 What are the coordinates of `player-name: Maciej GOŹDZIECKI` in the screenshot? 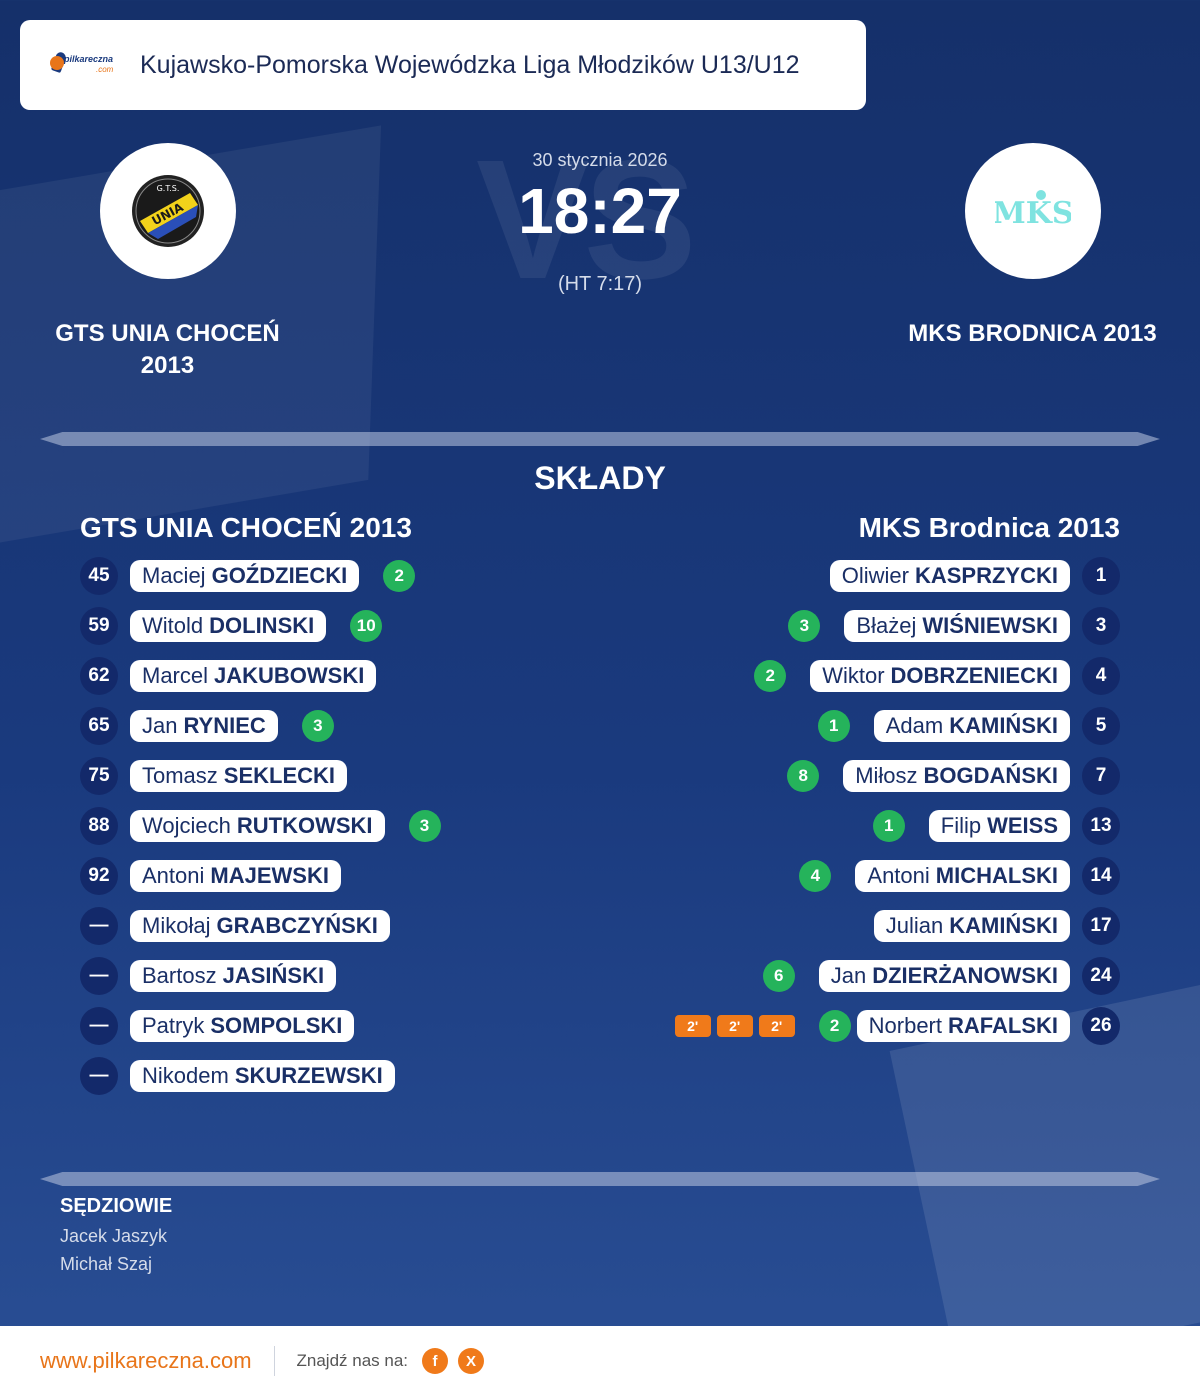 It's located at (245, 576).